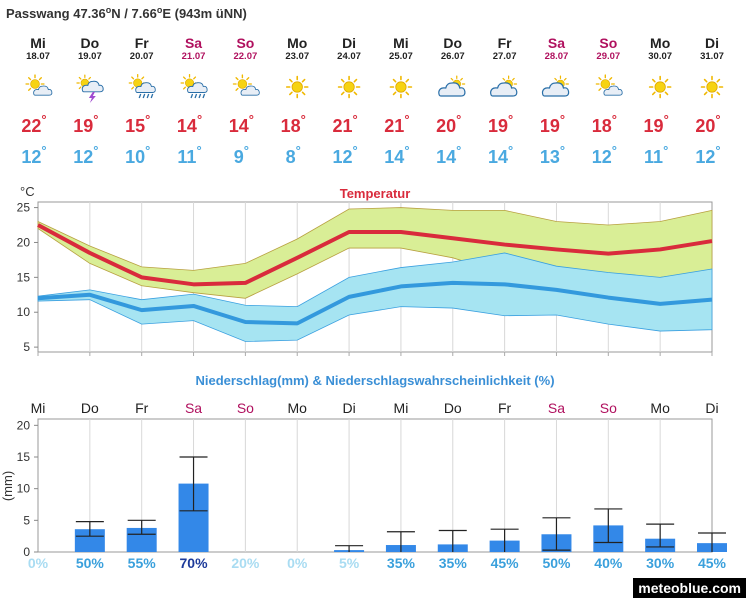  I want to click on day-date: 25.07, so click(401, 56).